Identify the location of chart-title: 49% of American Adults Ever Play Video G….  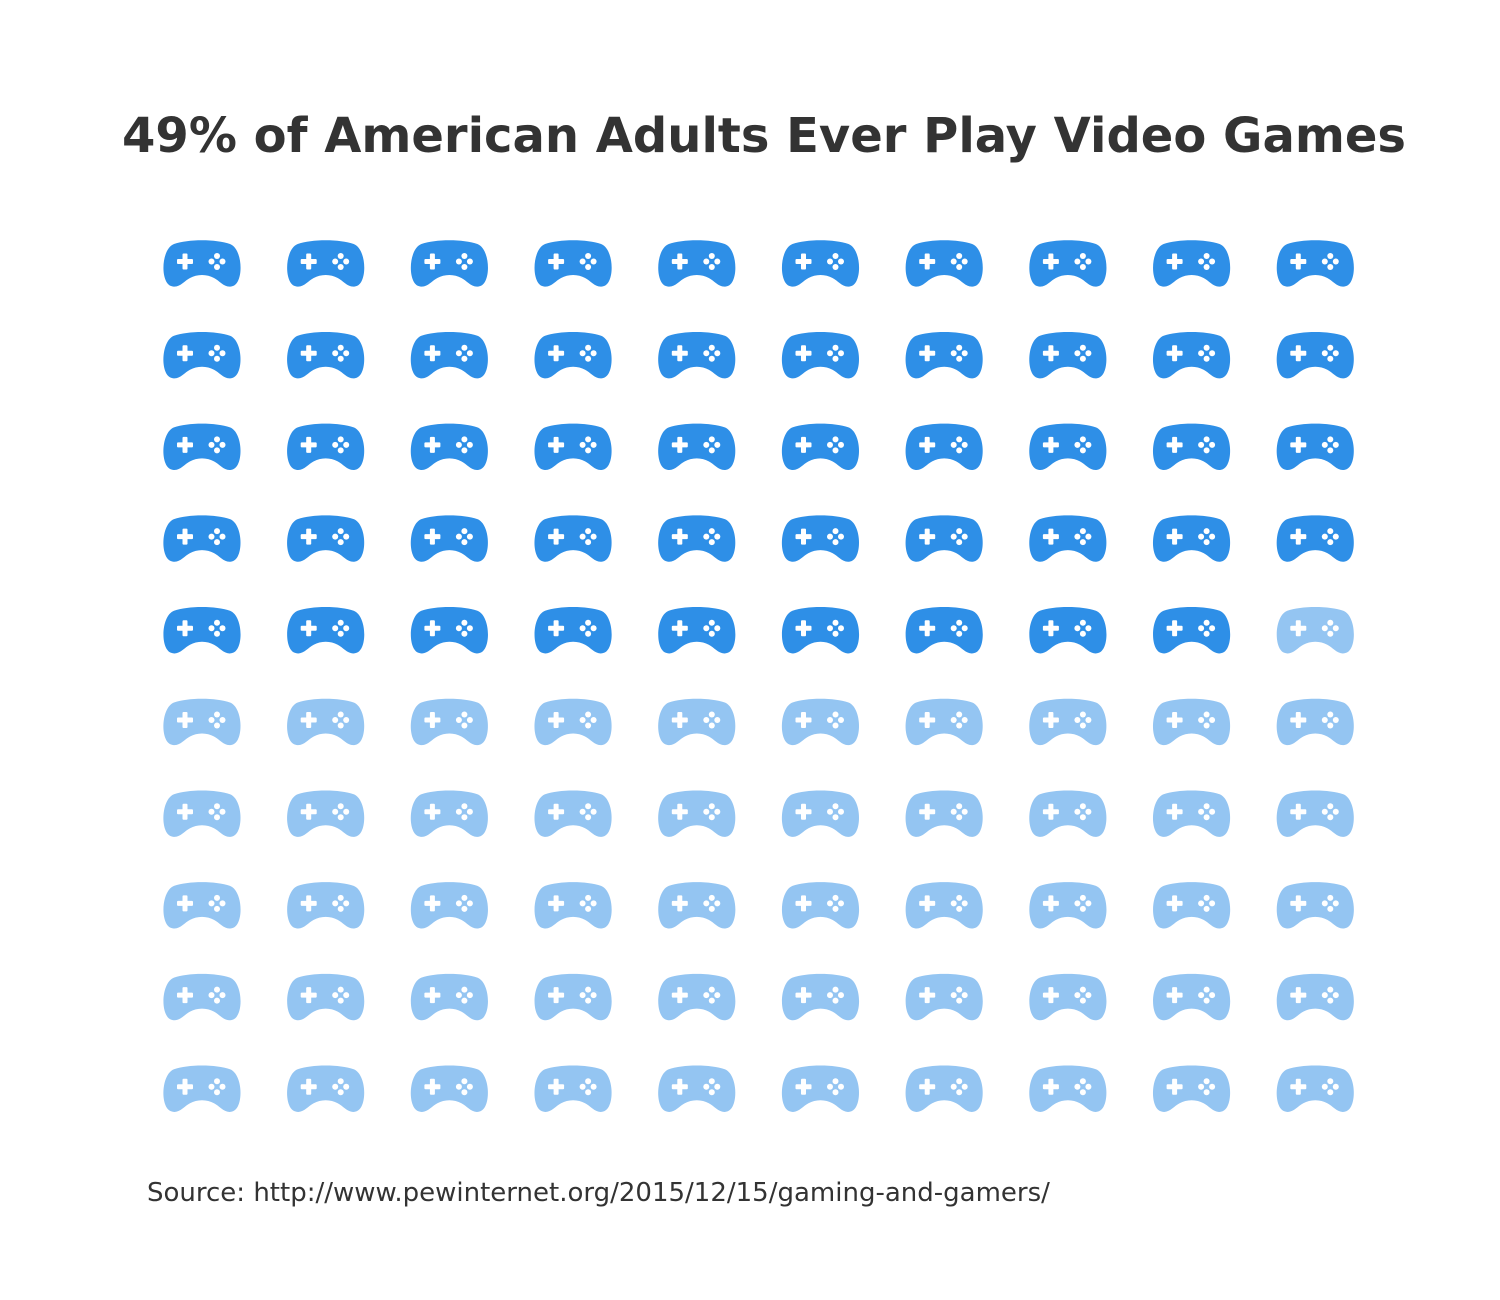
(764, 136).